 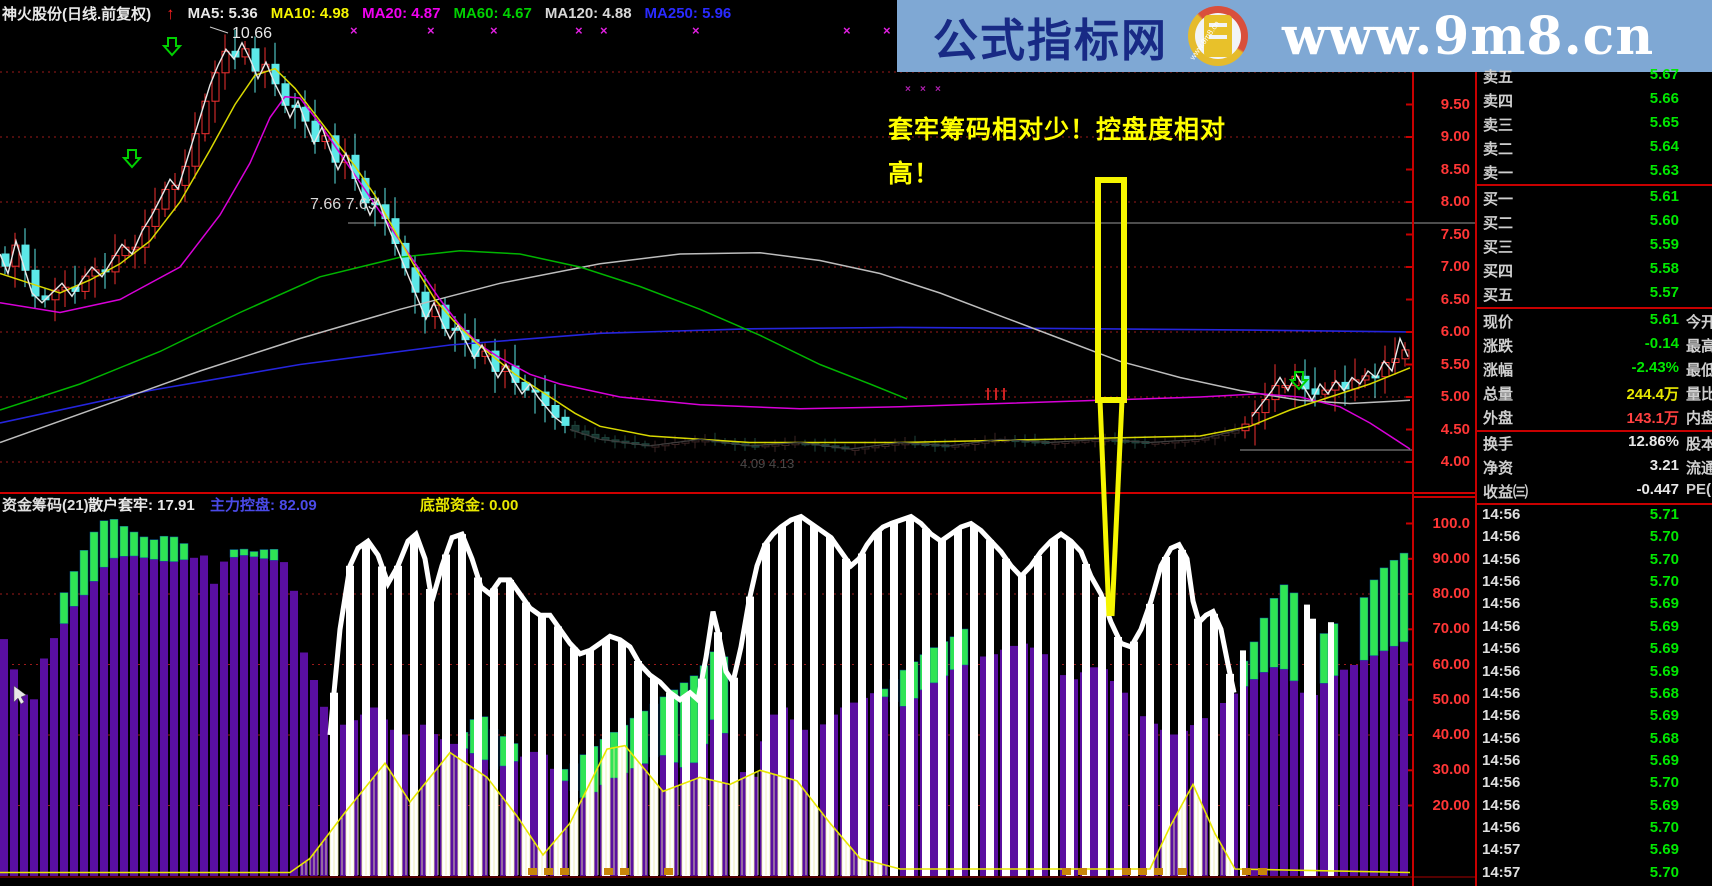 I want to click on price-tick-label: 7.00, so click(x=1455, y=266).